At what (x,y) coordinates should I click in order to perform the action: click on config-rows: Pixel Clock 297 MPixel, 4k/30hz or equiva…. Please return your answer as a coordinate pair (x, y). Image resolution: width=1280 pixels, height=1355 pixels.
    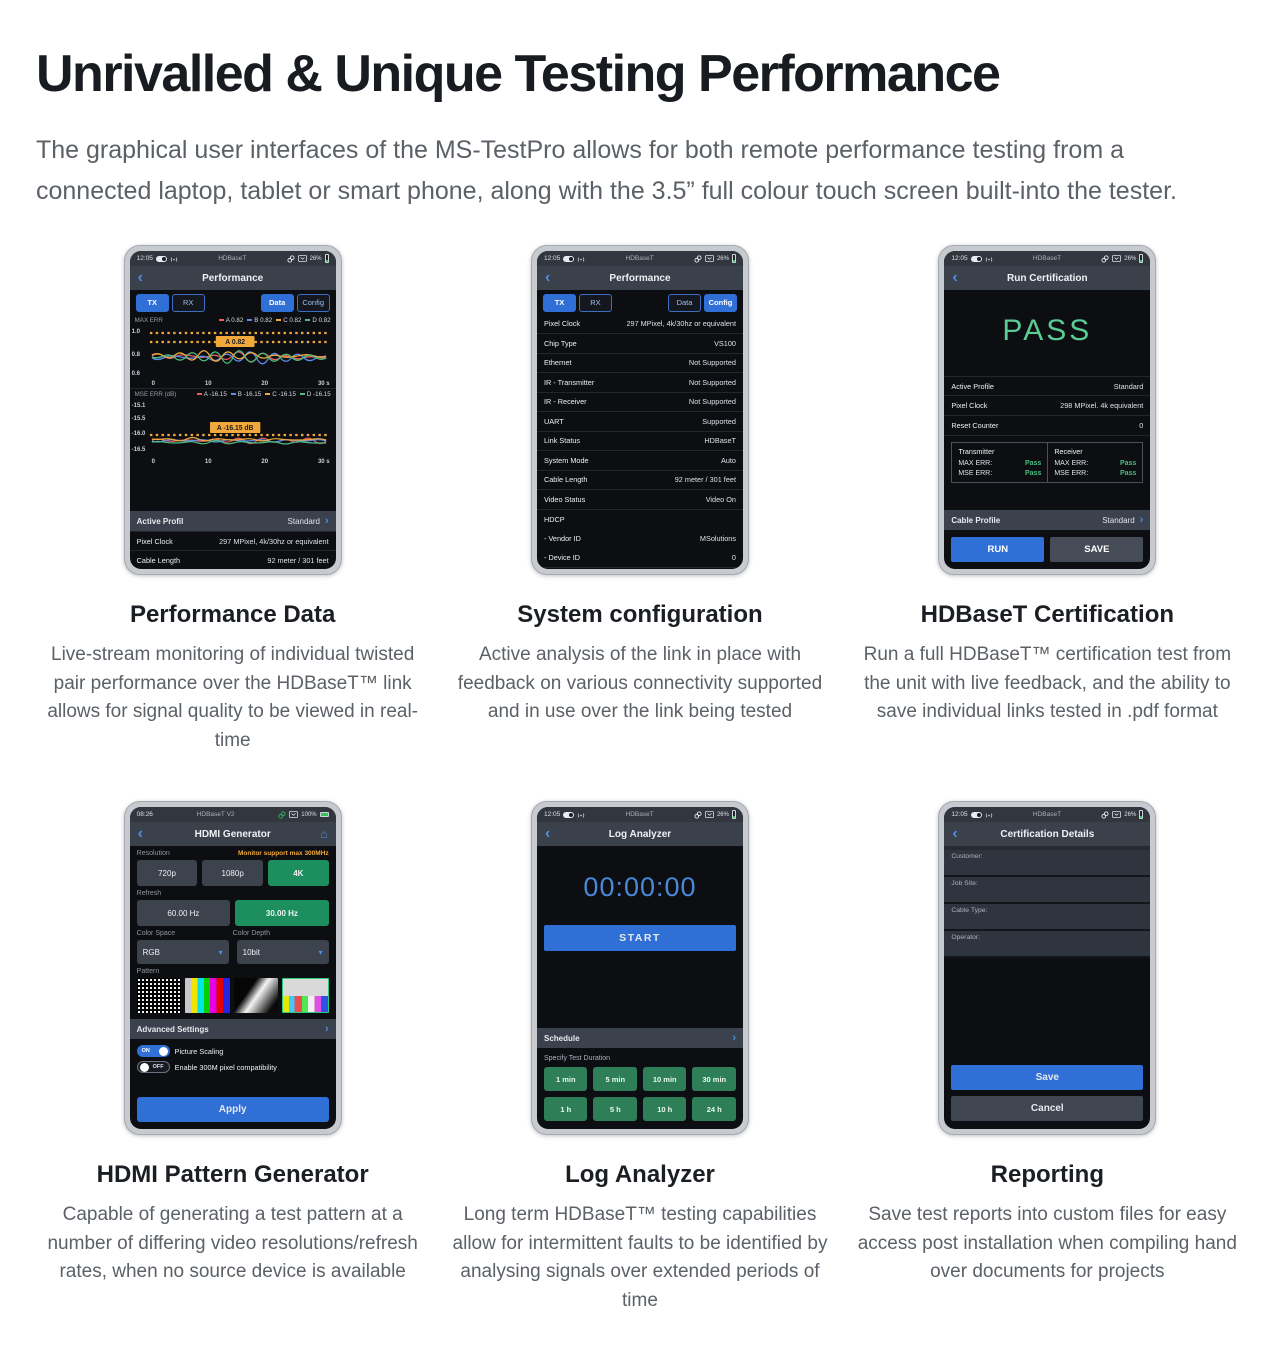
    Looking at the image, I should click on (639, 441).